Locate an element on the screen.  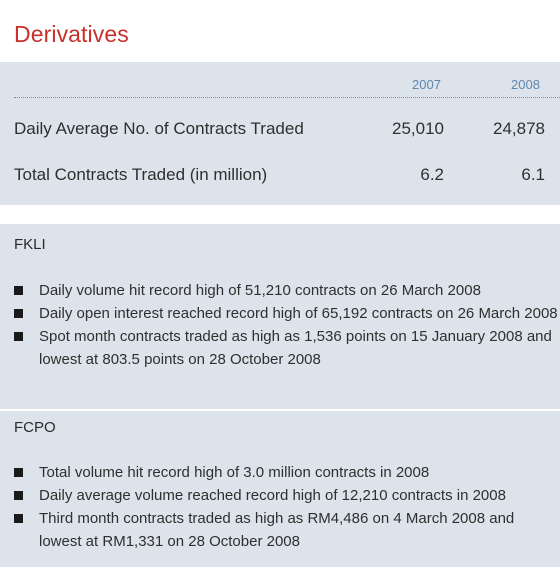
row-value-daily-average-2008: 24,878 is located at coordinates (519, 128).